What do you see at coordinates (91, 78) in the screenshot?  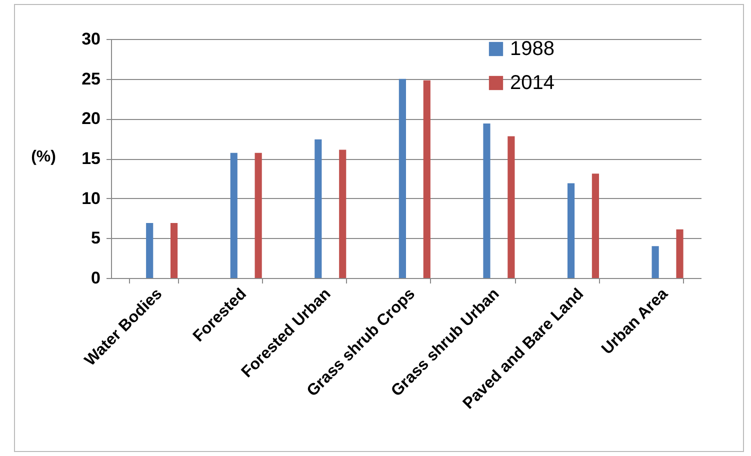 I see `y-tick-label: 25` at bounding box center [91, 78].